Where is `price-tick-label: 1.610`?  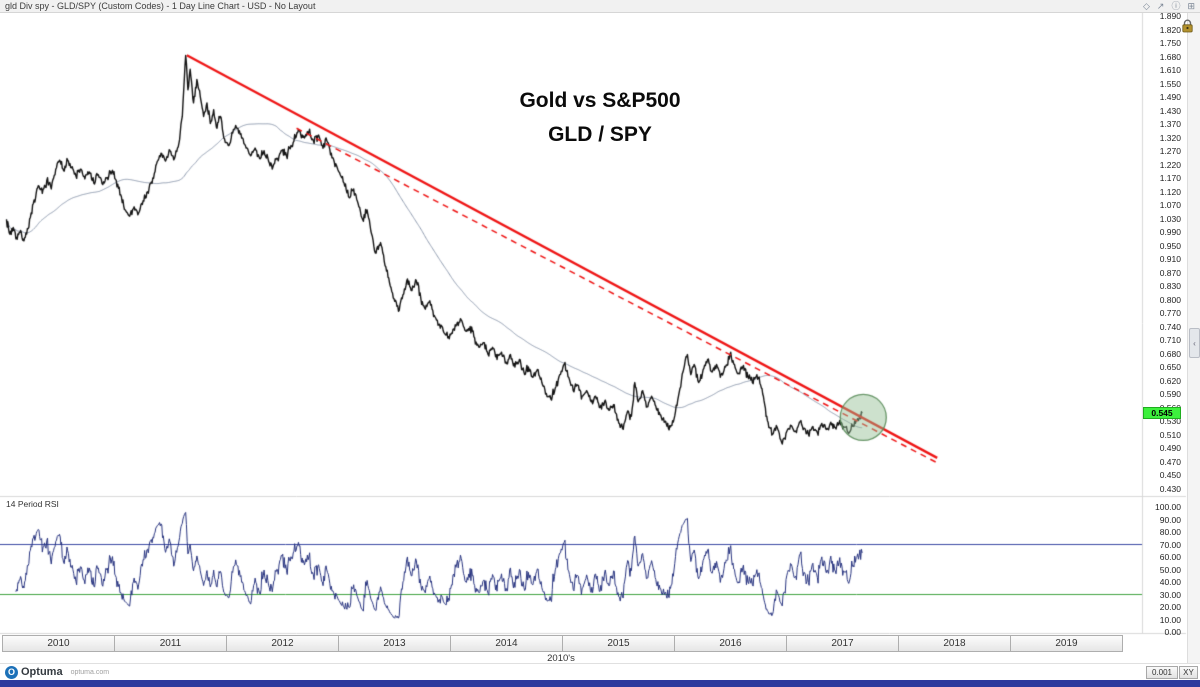
price-tick-label: 1.610 is located at coordinates (1170, 70).